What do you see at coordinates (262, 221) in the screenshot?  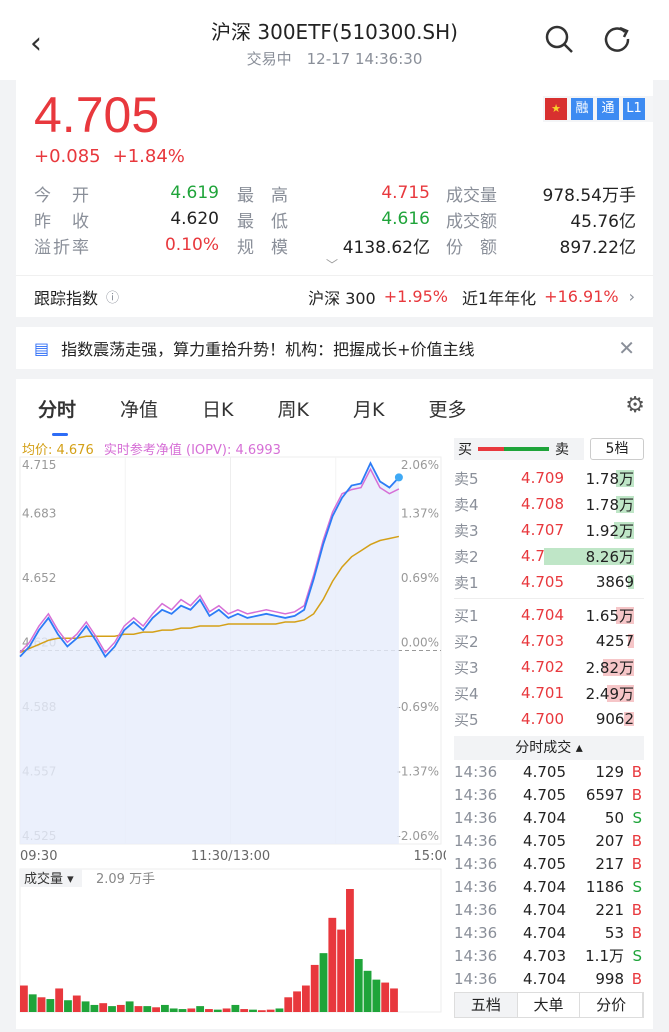 I see `stat-cell: 最 低` at bounding box center [262, 221].